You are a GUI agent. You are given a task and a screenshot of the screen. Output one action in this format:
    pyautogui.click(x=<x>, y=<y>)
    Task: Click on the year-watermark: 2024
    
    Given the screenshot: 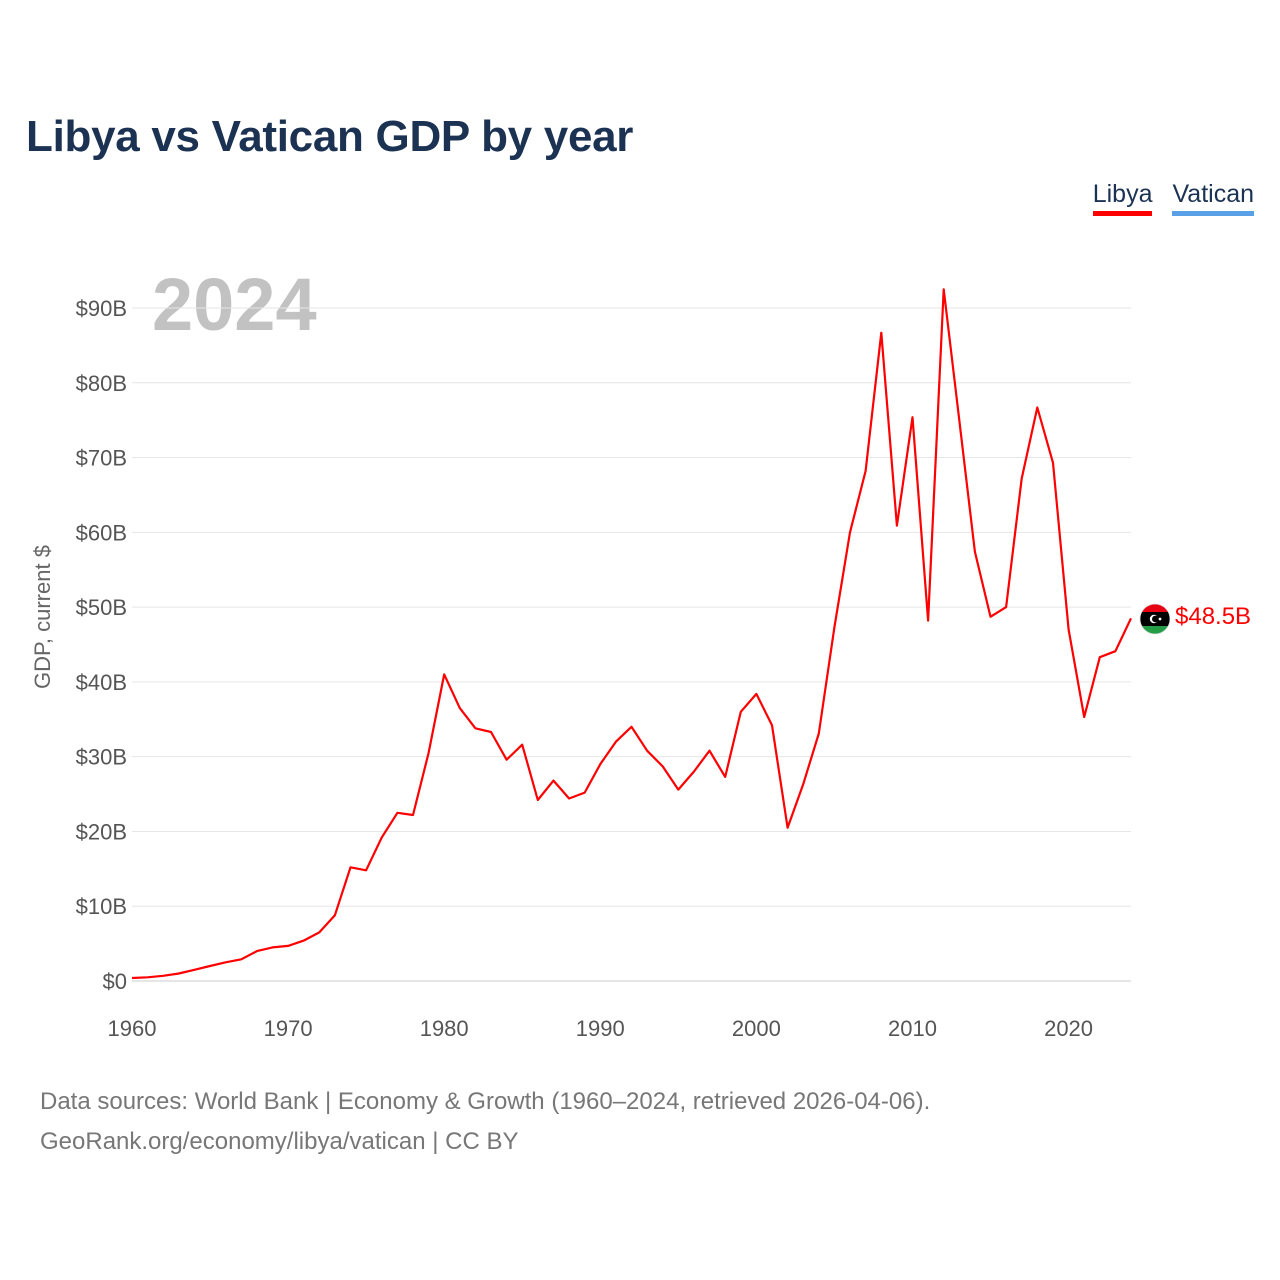 What is the action you would take?
    pyautogui.click(x=234, y=304)
    